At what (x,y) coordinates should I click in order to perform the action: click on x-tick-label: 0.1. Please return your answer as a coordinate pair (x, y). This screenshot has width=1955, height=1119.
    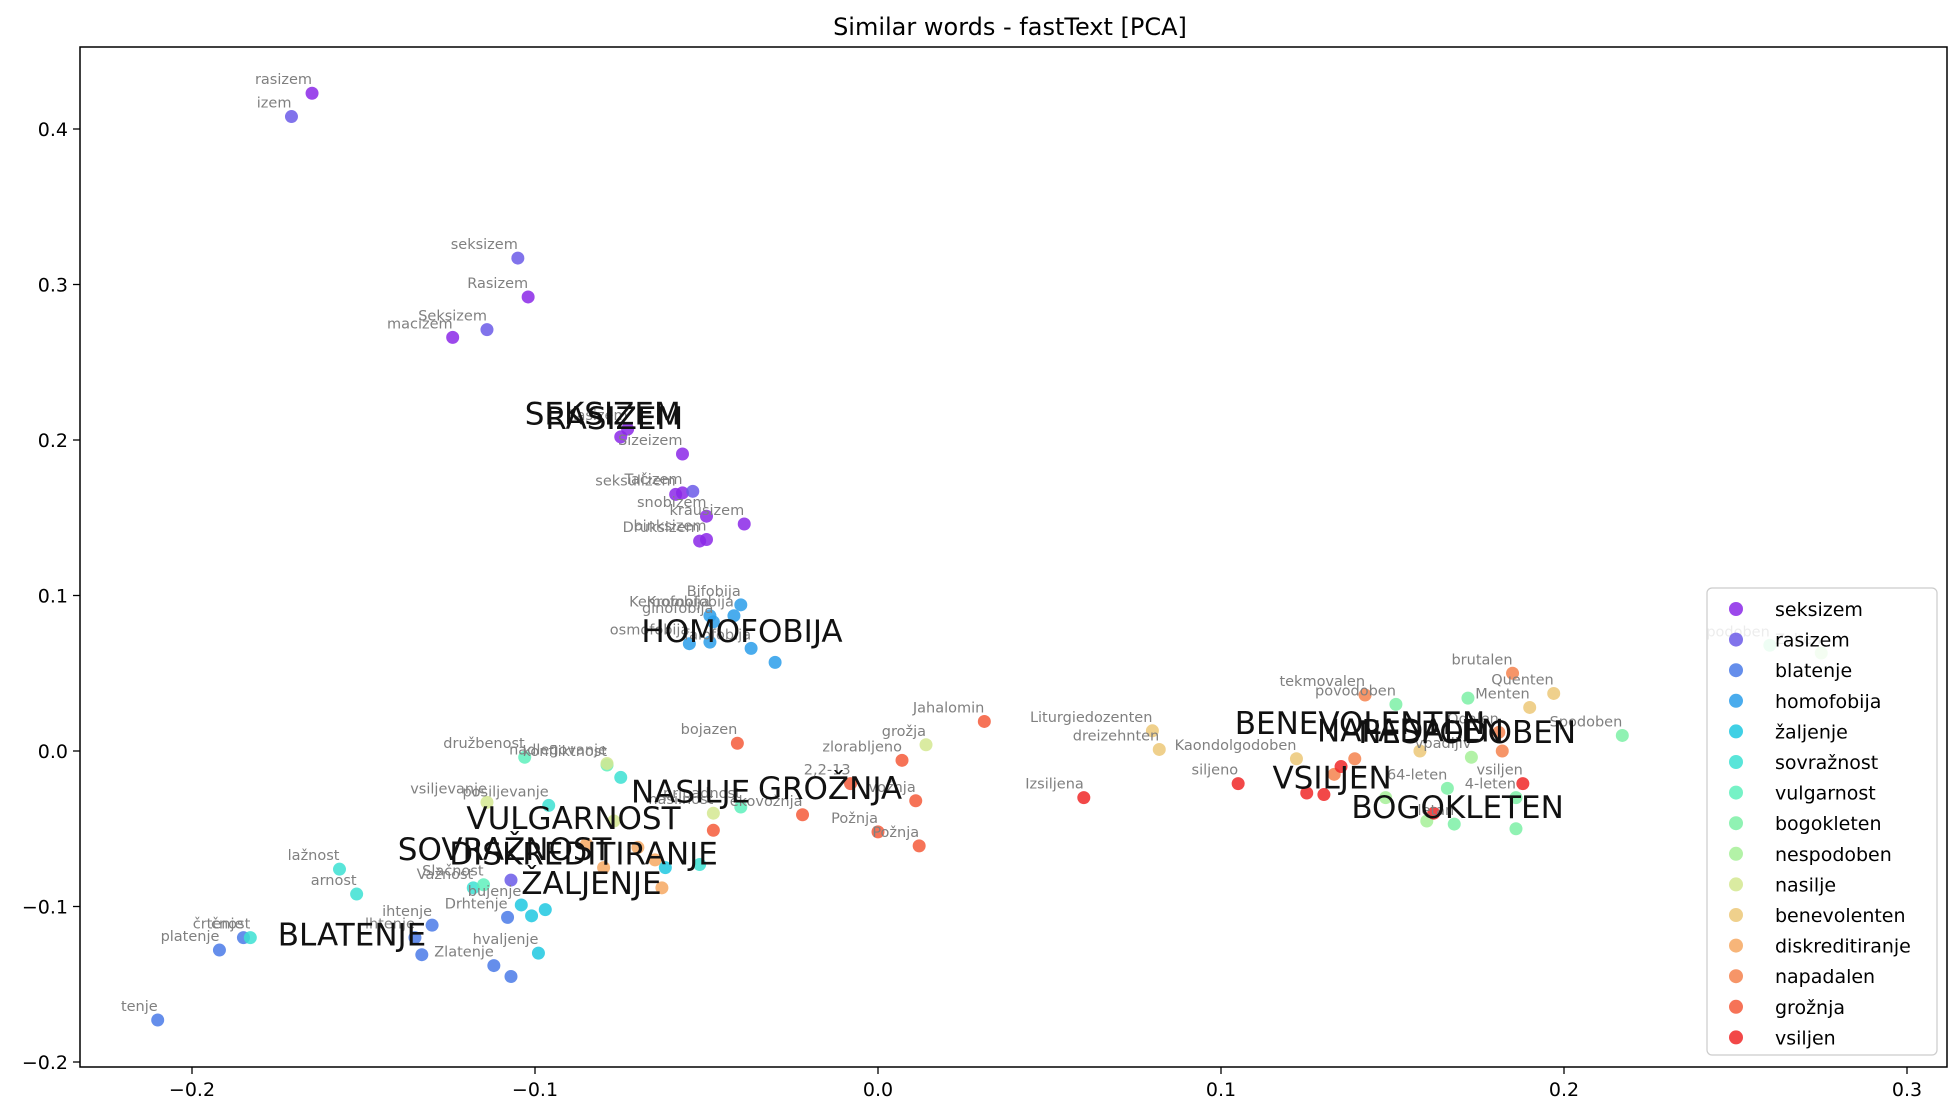
    Looking at the image, I should click on (1221, 1090).